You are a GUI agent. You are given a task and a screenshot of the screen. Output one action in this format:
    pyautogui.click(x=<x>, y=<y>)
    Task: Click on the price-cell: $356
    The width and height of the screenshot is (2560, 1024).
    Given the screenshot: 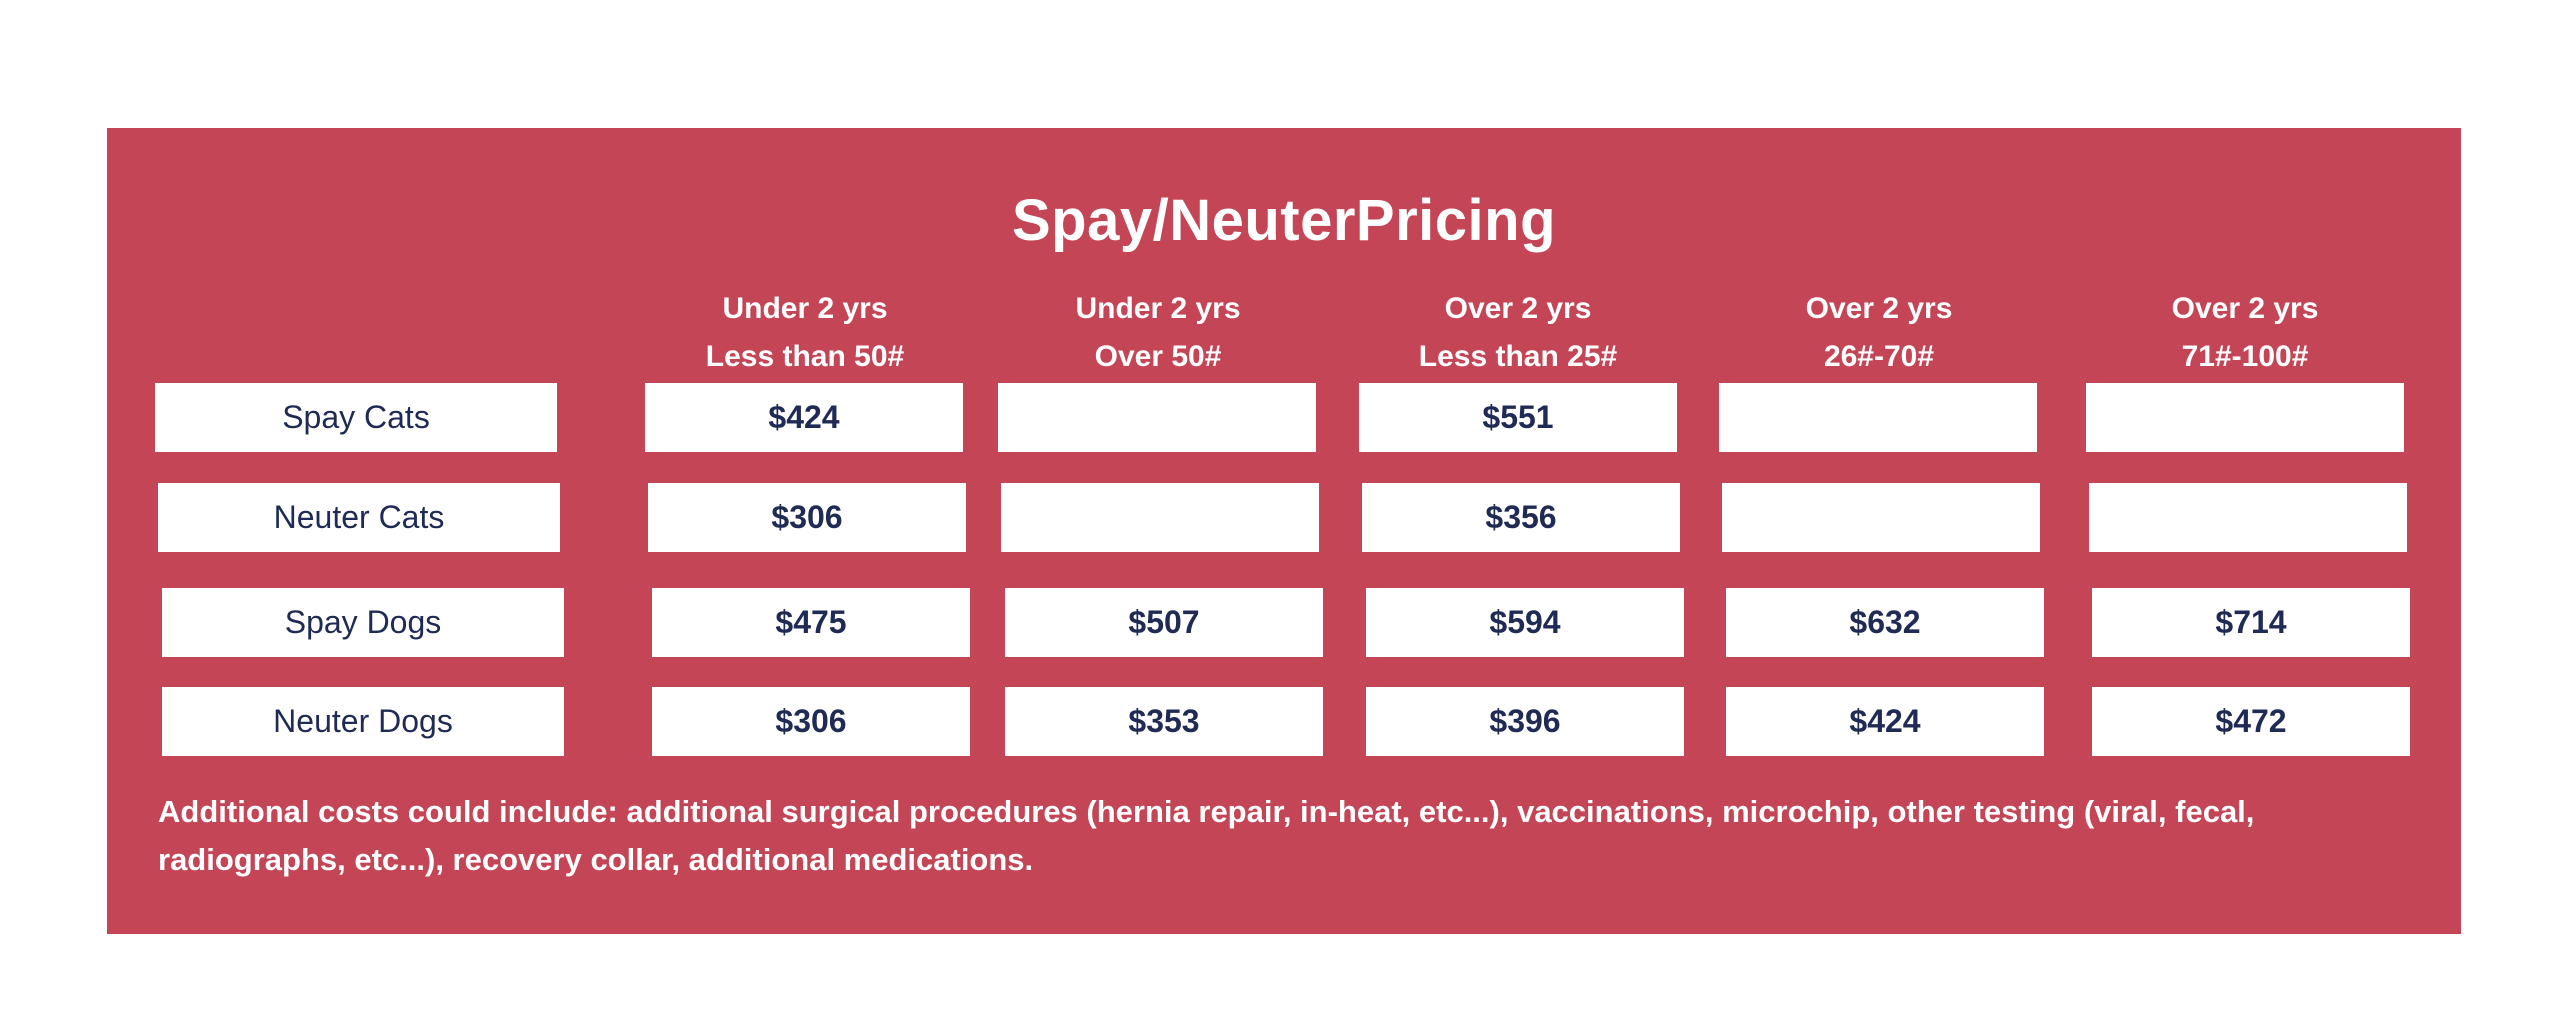 What is the action you would take?
    pyautogui.click(x=1521, y=517)
    